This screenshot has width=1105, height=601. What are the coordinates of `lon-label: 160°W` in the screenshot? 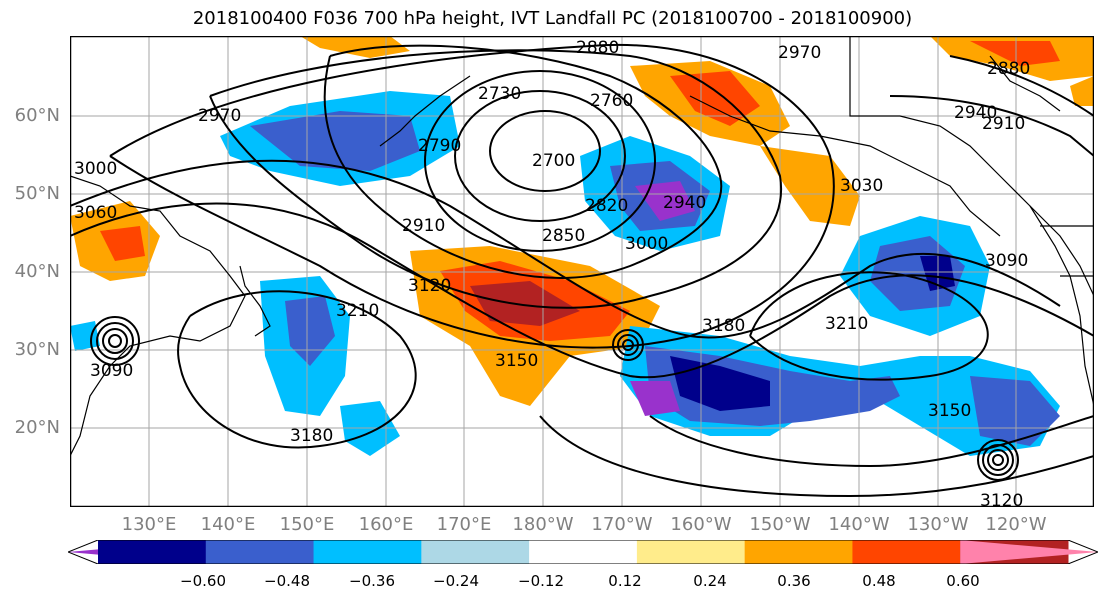 It's located at (701, 524).